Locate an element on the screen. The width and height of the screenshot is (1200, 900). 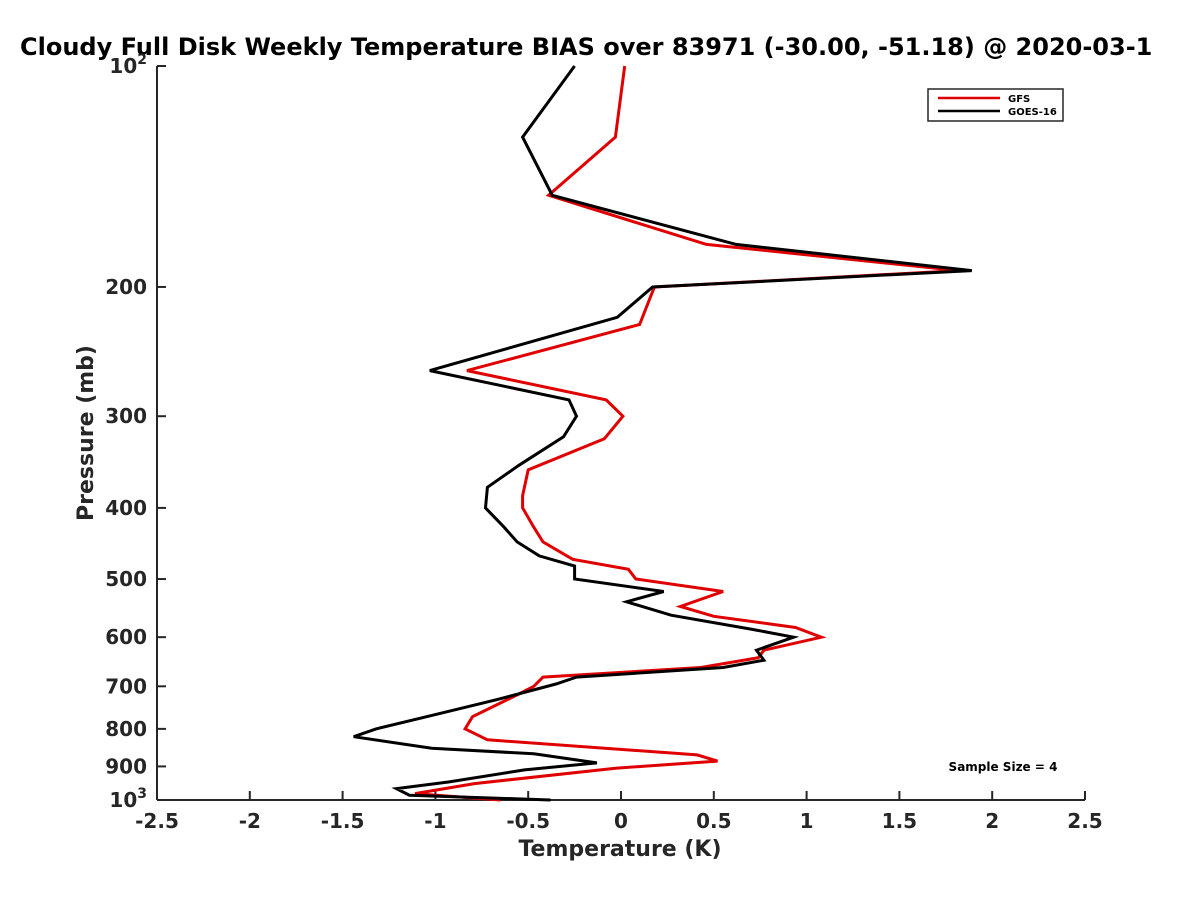
y-tick-label: 600 is located at coordinates (126, 637).